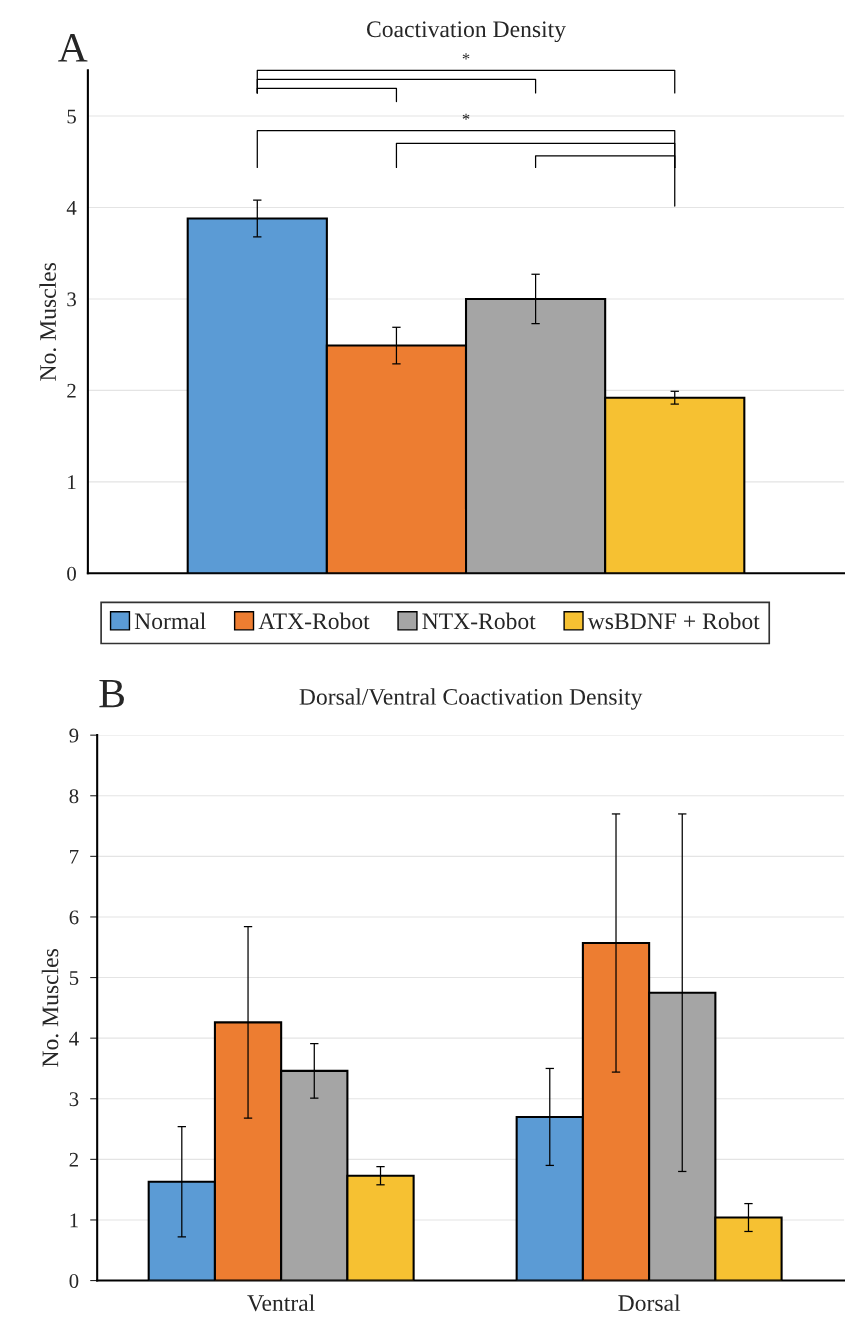  What do you see at coordinates (74, 735) in the screenshot?
I see `y-tick-label: 9` at bounding box center [74, 735].